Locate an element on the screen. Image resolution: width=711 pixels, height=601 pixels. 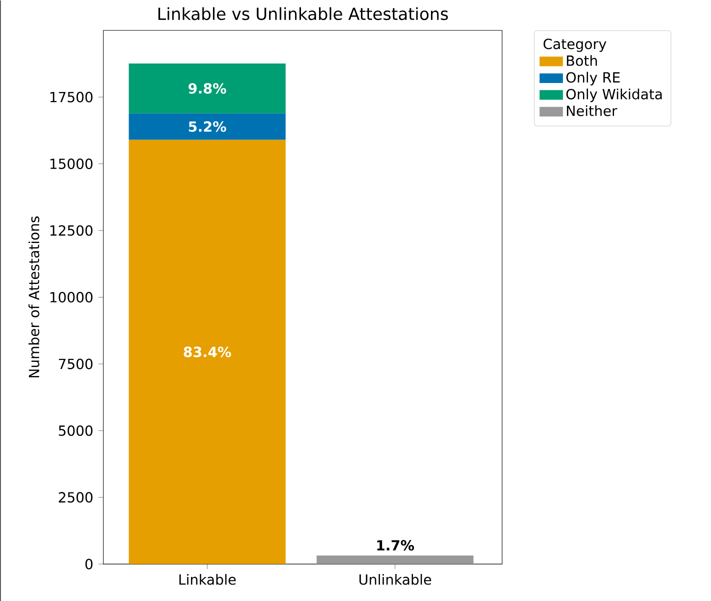
x-tick-label: Linkable is located at coordinates (207, 579).